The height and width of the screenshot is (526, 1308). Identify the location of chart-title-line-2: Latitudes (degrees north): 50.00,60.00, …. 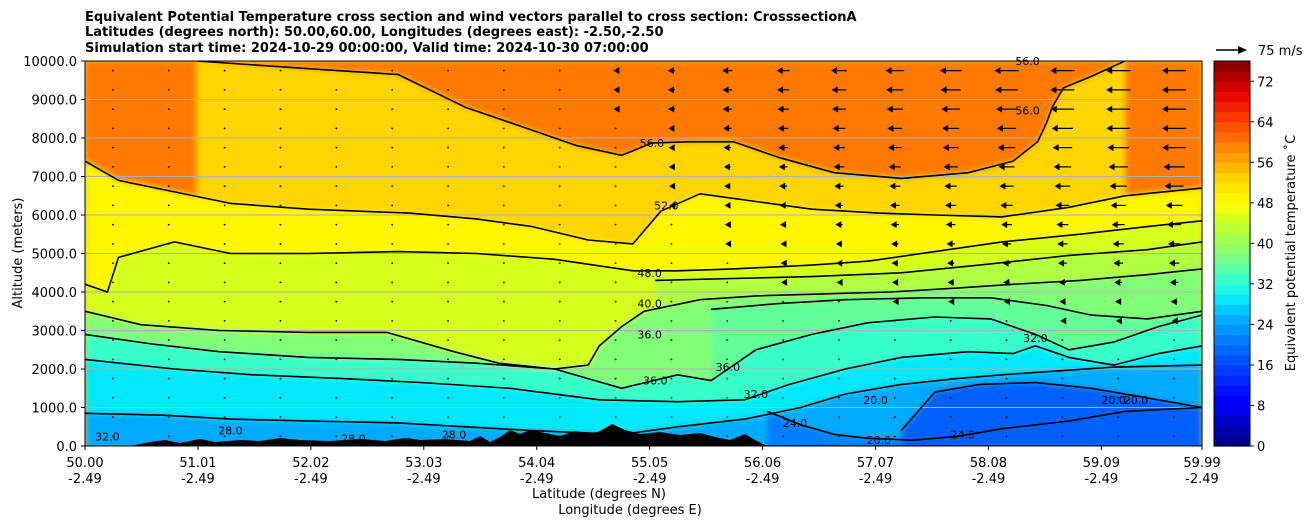
(374, 32).